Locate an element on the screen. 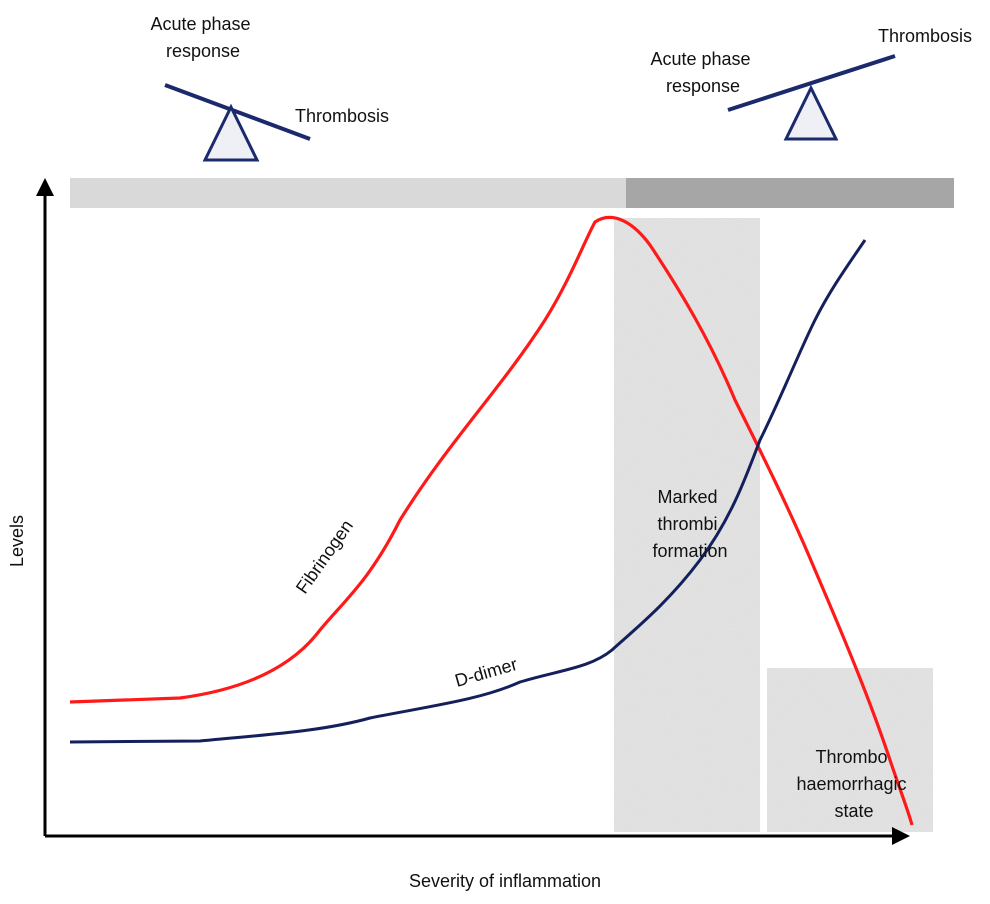 The height and width of the screenshot is (904, 990). balance-left-fulcrum is located at coordinates (231, 132).